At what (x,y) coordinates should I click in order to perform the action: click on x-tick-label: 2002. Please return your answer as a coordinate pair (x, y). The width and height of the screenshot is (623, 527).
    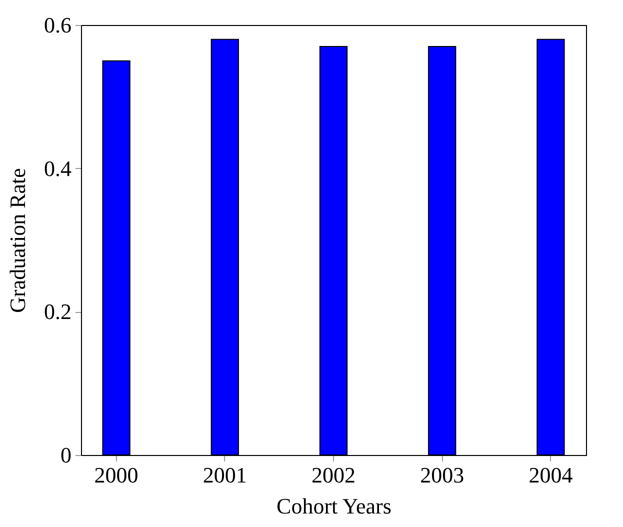
    Looking at the image, I should click on (334, 475).